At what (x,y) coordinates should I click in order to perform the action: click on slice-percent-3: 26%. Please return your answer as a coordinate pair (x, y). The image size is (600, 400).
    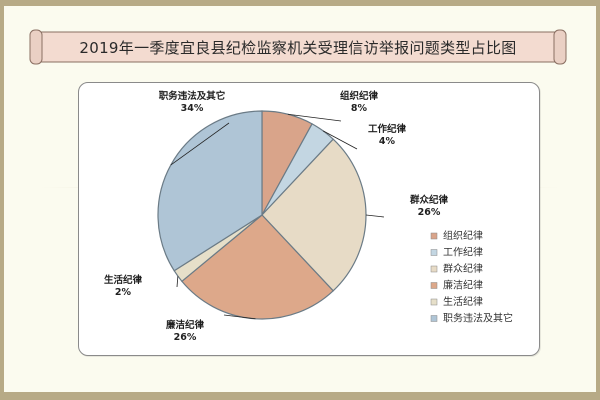
    Looking at the image, I should click on (429, 212).